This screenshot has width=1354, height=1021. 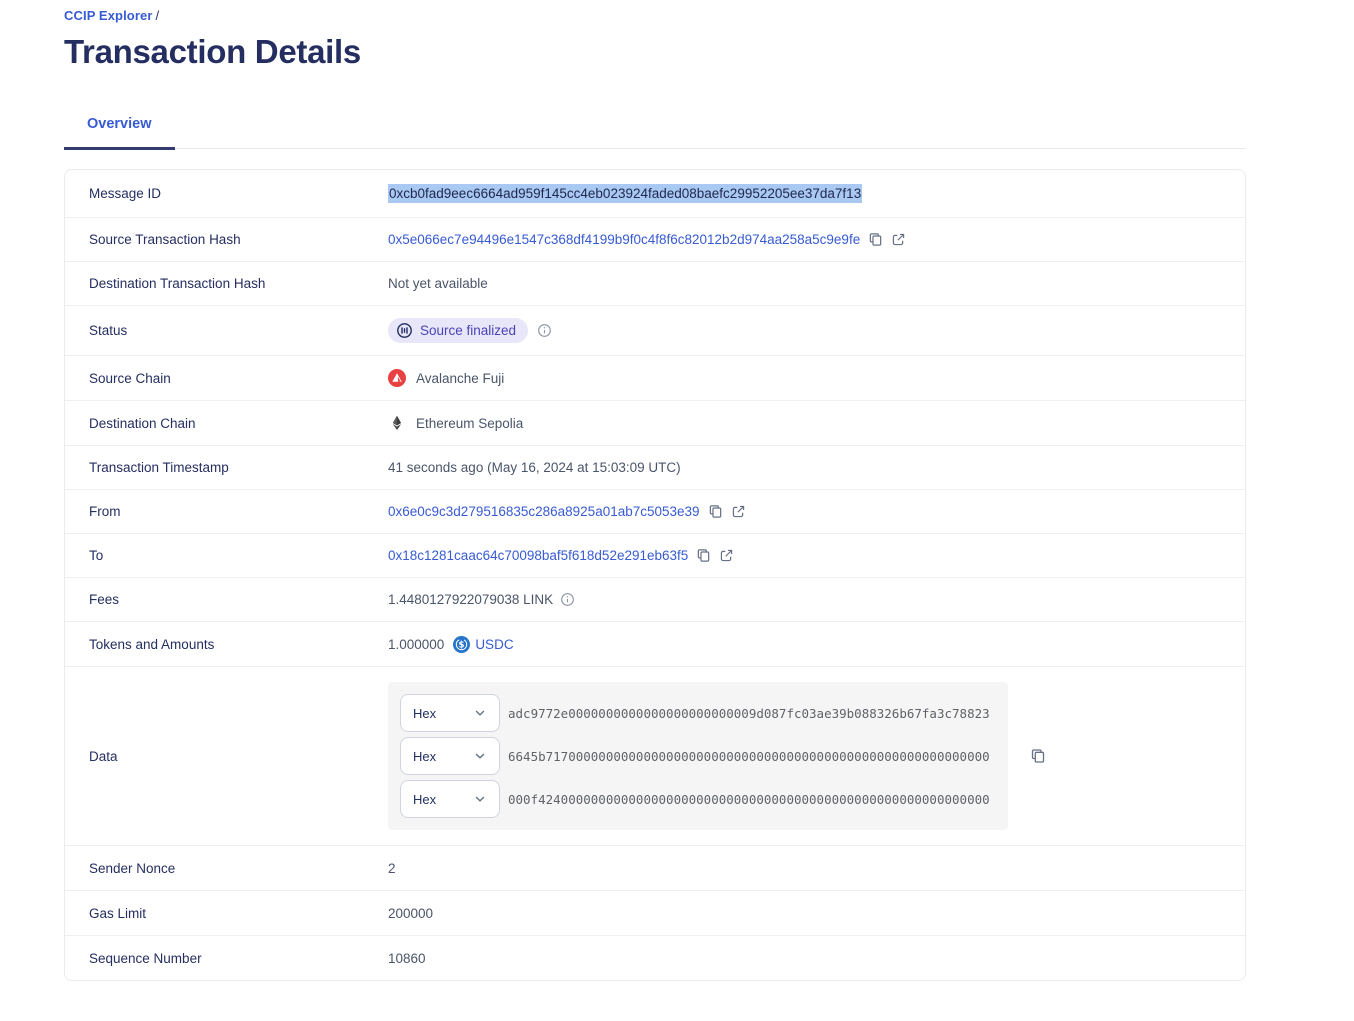 What do you see at coordinates (132, 868) in the screenshot?
I see `field-label: Sender Nonce` at bounding box center [132, 868].